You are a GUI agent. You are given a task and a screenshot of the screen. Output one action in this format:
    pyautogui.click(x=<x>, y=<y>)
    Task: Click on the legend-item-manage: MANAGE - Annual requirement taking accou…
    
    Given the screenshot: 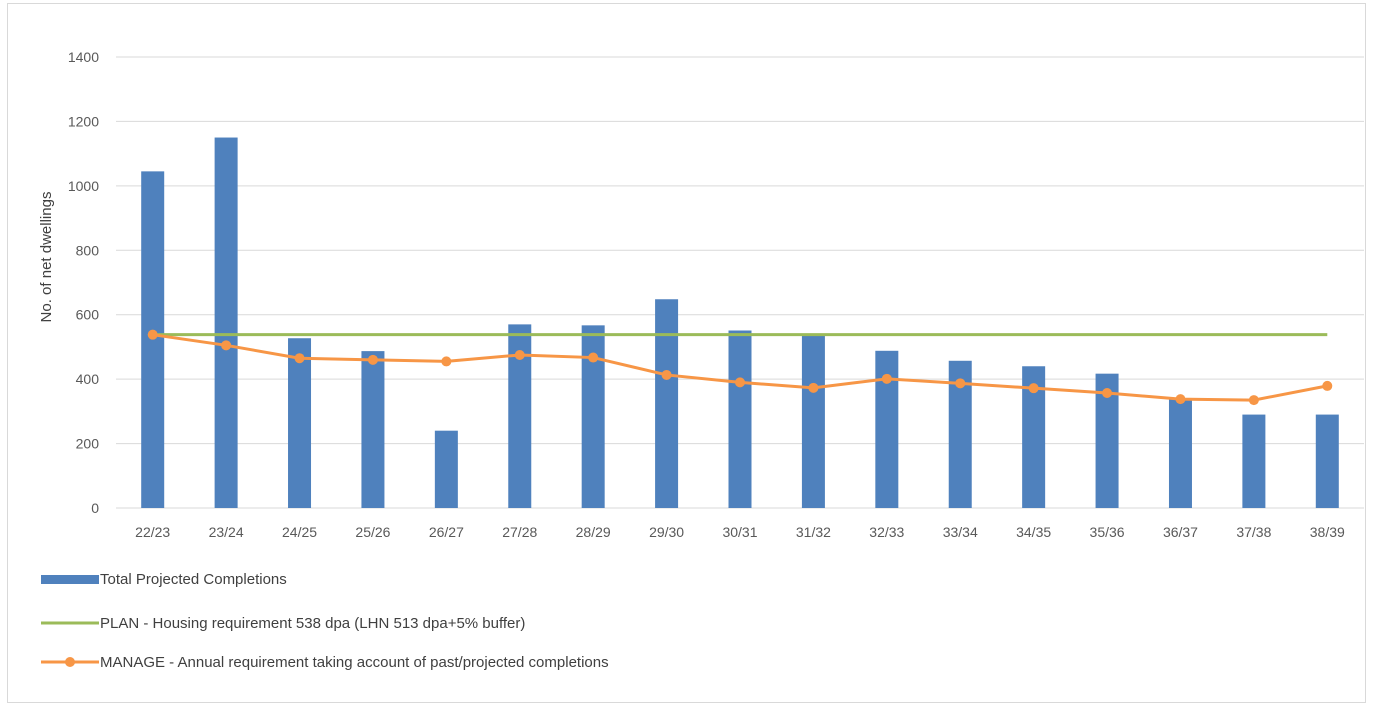 What is the action you would take?
    pyautogui.click(x=325, y=662)
    